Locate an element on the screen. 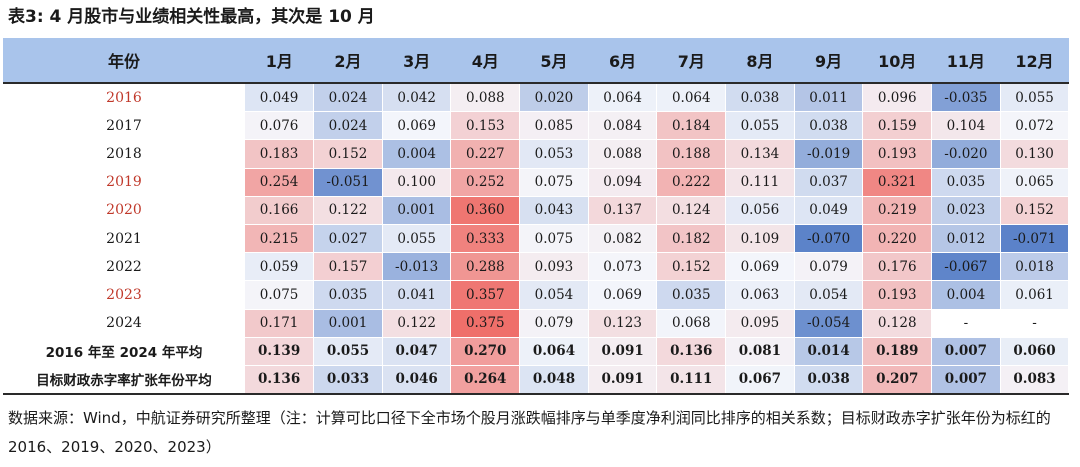 This screenshot has width=1080, height=467. header-month: 8月 is located at coordinates (760, 61).